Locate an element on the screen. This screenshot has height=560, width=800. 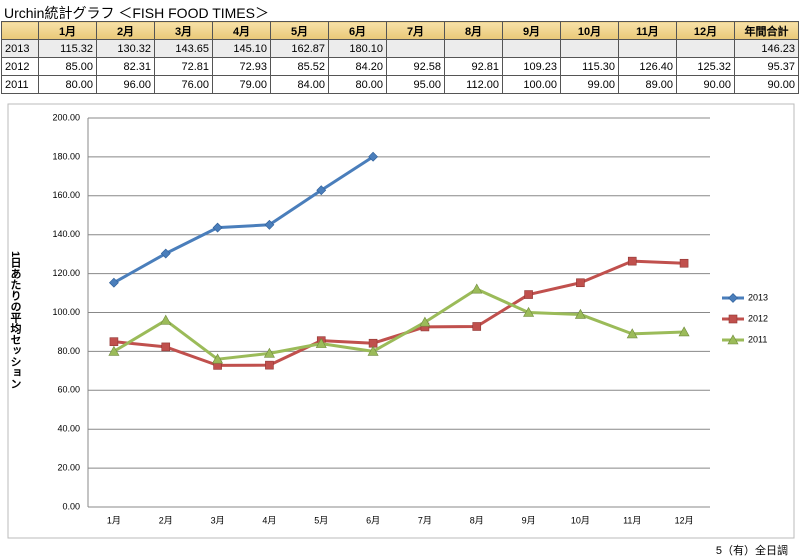
x-tick-label: 7月 is located at coordinates (425, 520).